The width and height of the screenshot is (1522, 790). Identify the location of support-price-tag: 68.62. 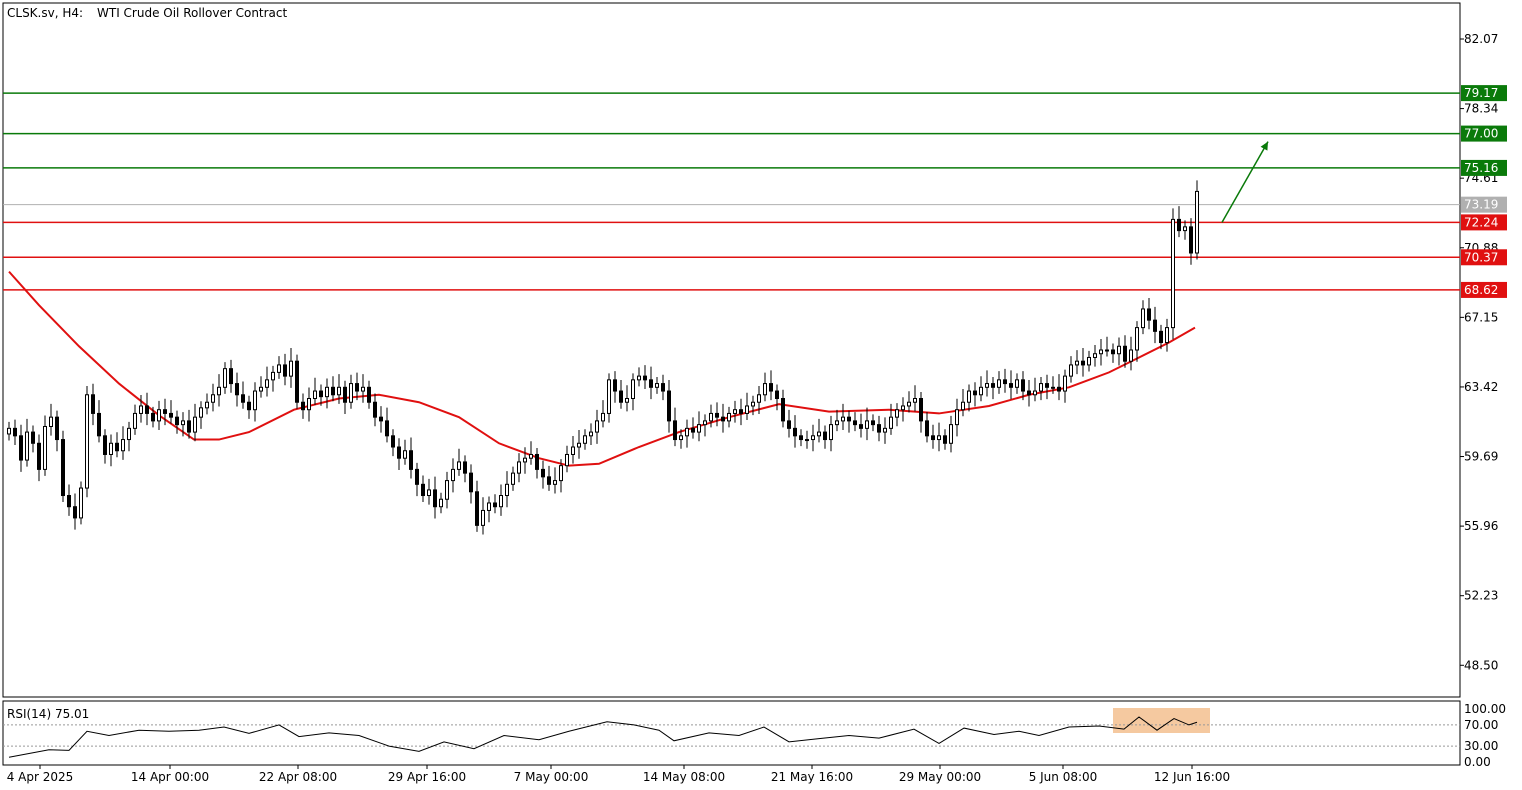
(1484, 289).